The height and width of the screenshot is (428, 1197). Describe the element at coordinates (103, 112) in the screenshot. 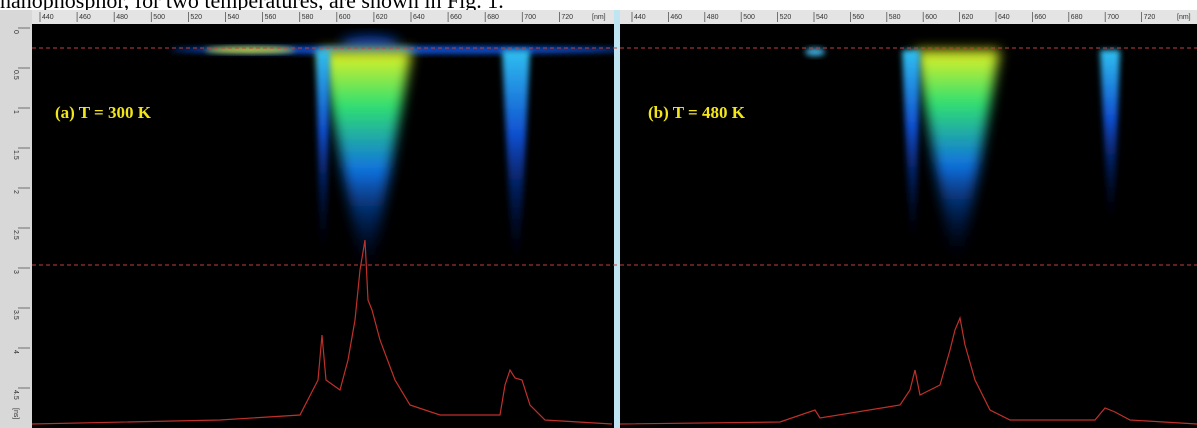

I see `panel-label: (a) T = 300 K` at that location.